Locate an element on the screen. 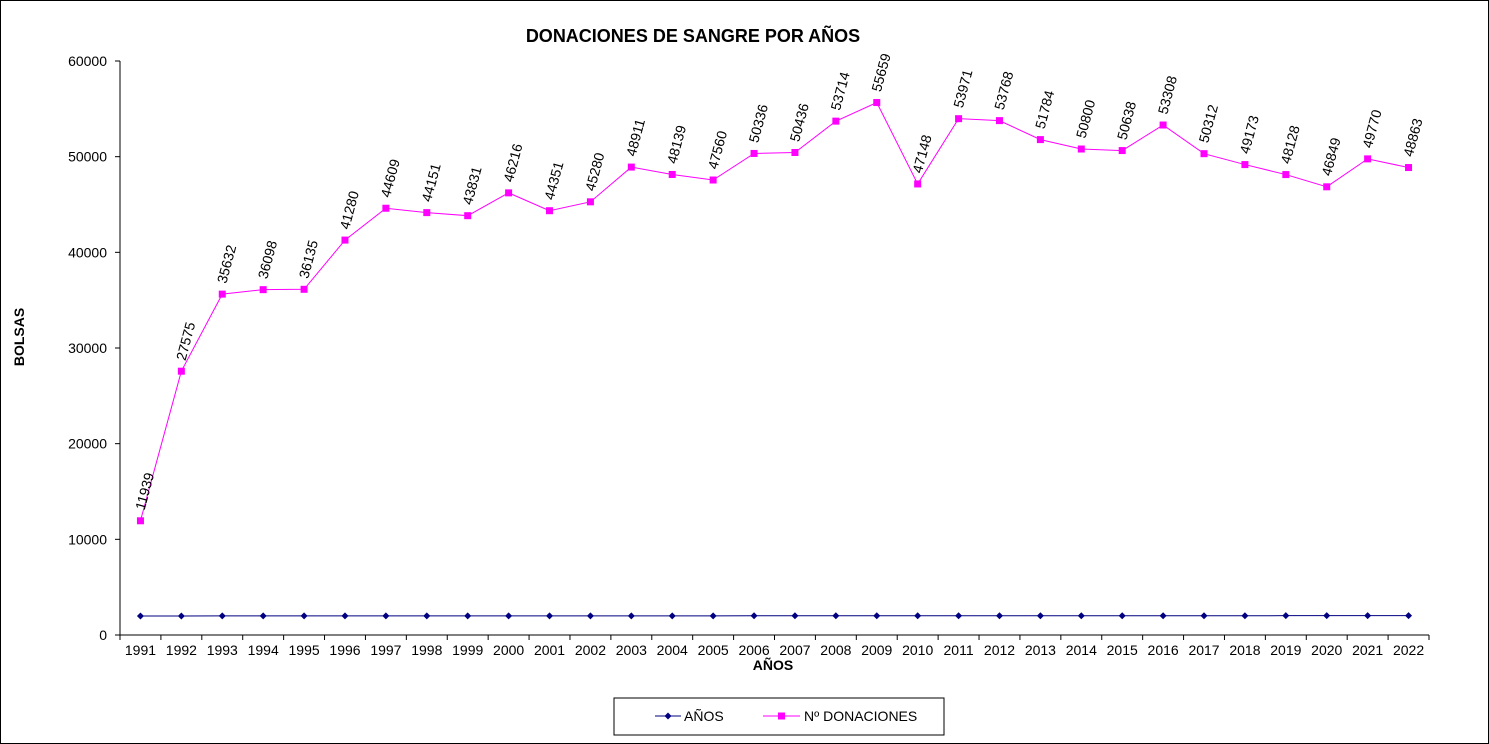  x-tick-label: 1996 is located at coordinates (344, 650).